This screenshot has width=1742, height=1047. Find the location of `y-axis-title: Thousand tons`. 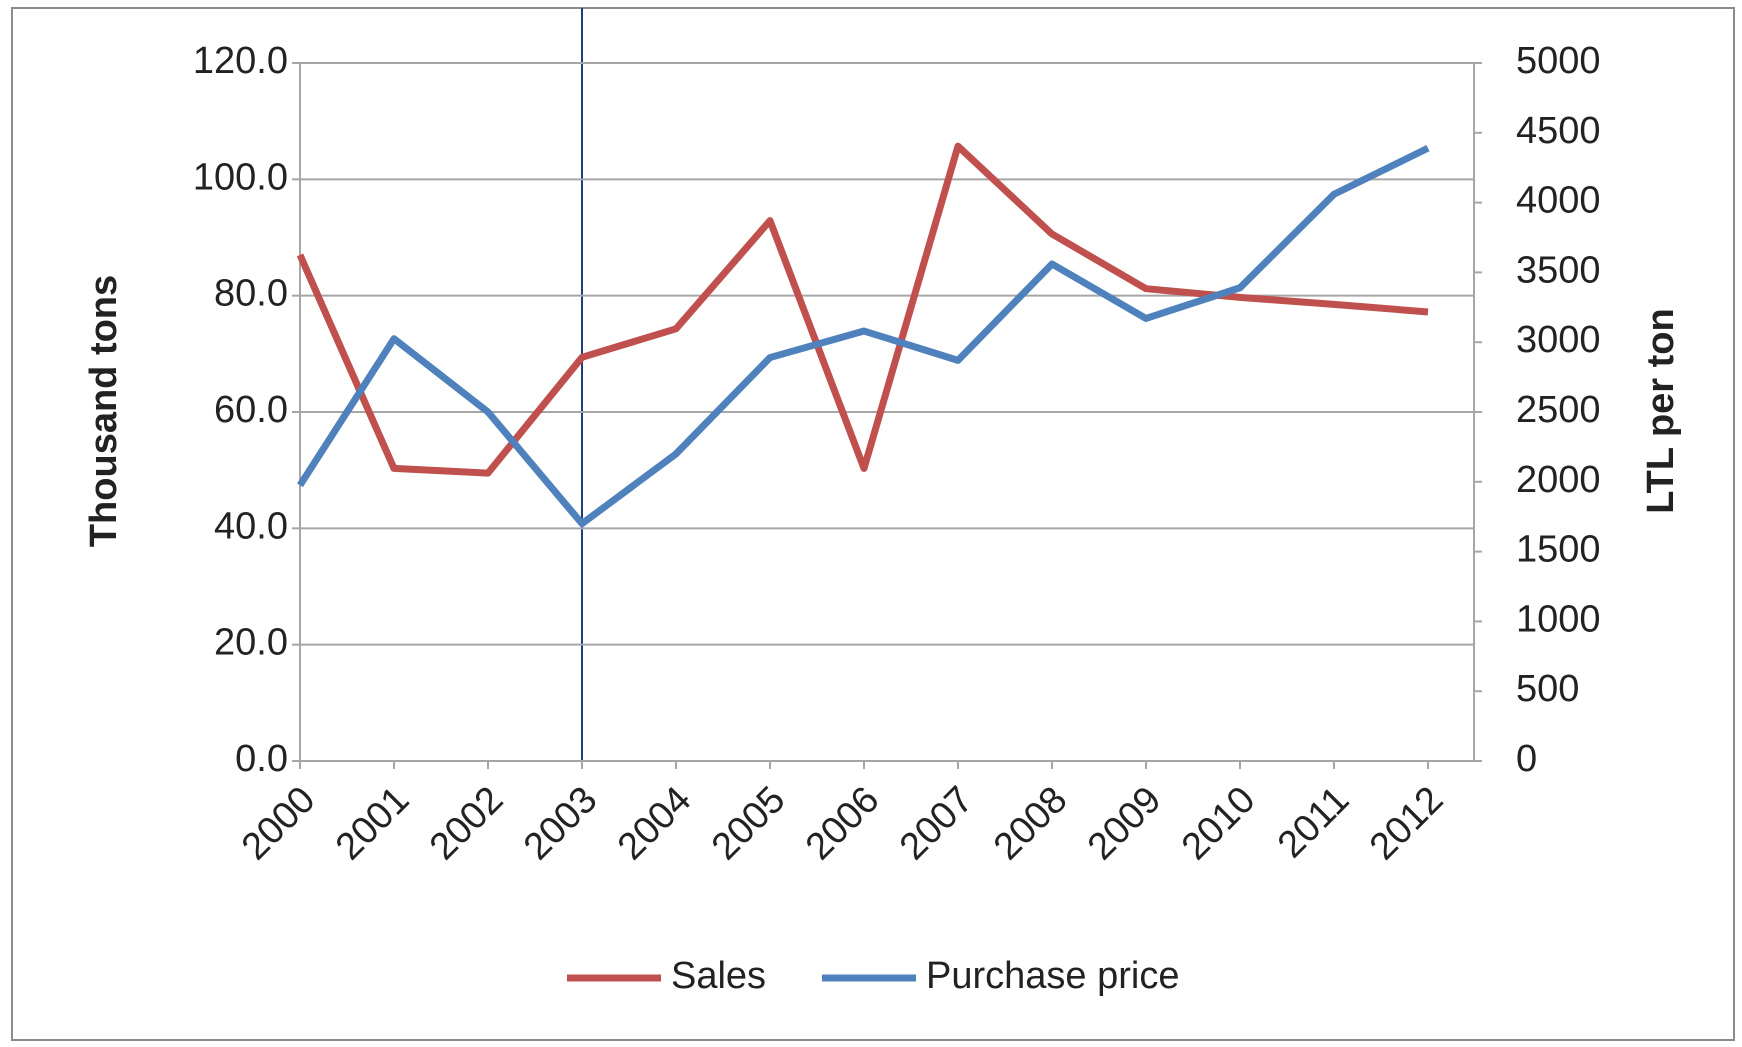

y-axis-title: Thousand tons is located at coordinates (104, 411).